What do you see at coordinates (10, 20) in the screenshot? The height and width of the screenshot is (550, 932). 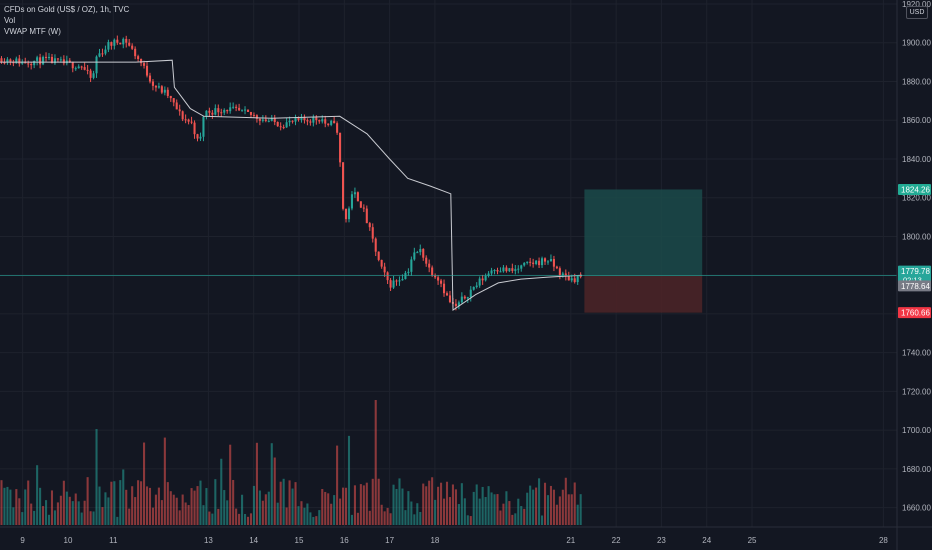 I see `volume-indicator-label: Vol` at bounding box center [10, 20].